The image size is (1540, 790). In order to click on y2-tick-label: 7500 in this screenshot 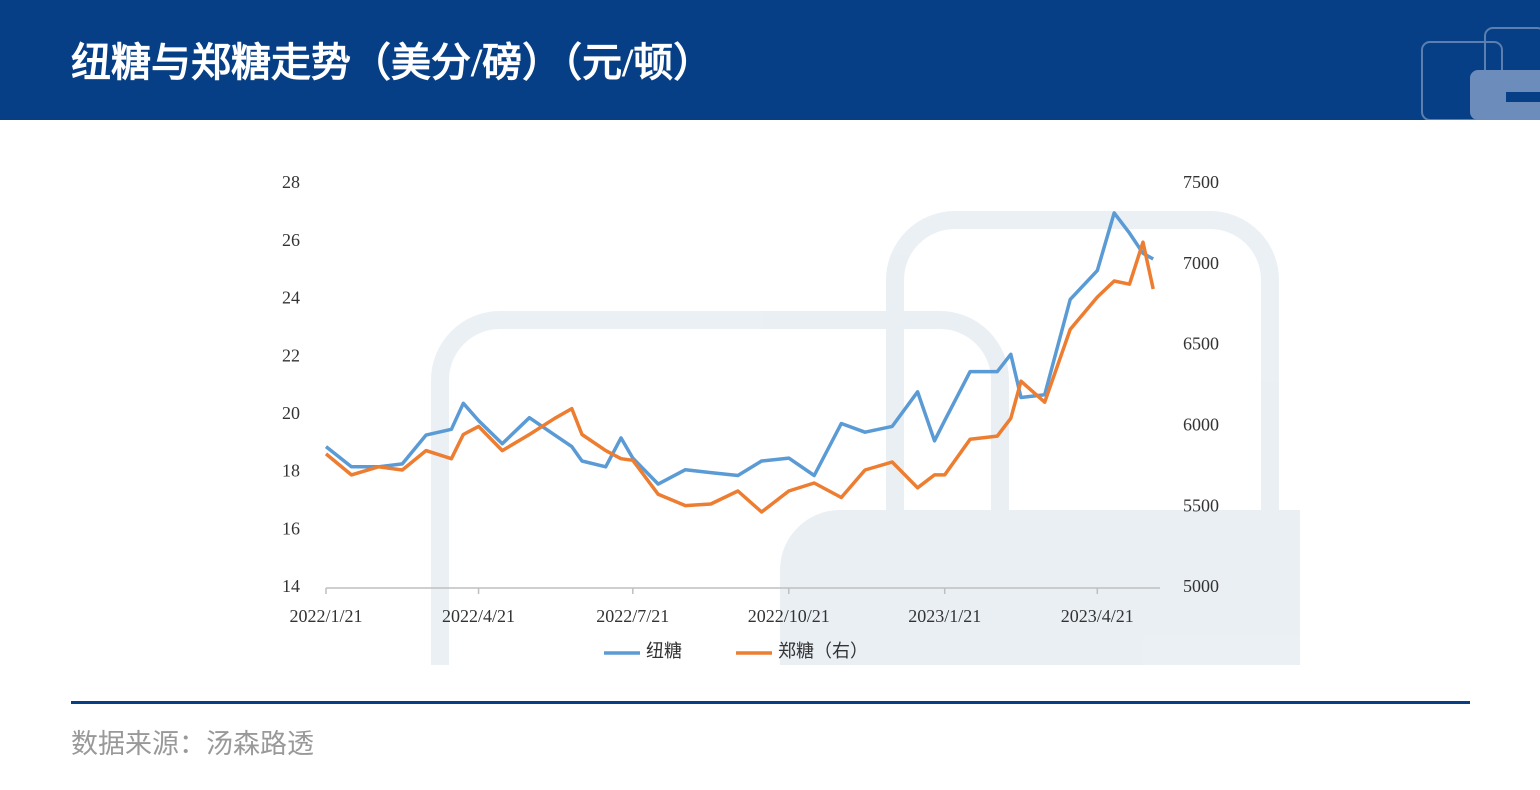, I will do `click(1201, 182)`.